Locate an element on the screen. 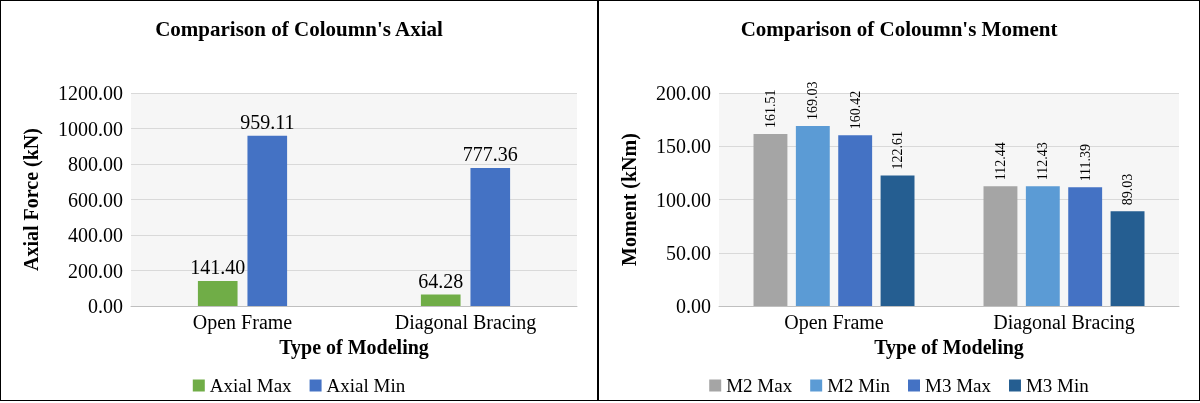  y-axis-title: Moment (kNm) is located at coordinates (629, 199).